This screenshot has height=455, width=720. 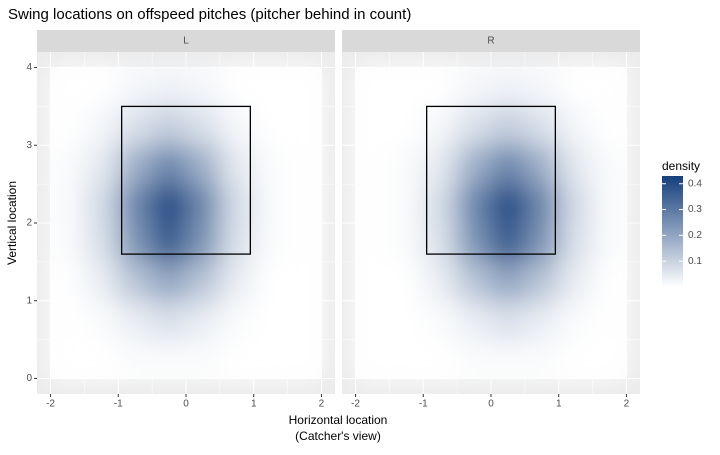 I want to click on legend-colorbar, so click(x=672, y=231).